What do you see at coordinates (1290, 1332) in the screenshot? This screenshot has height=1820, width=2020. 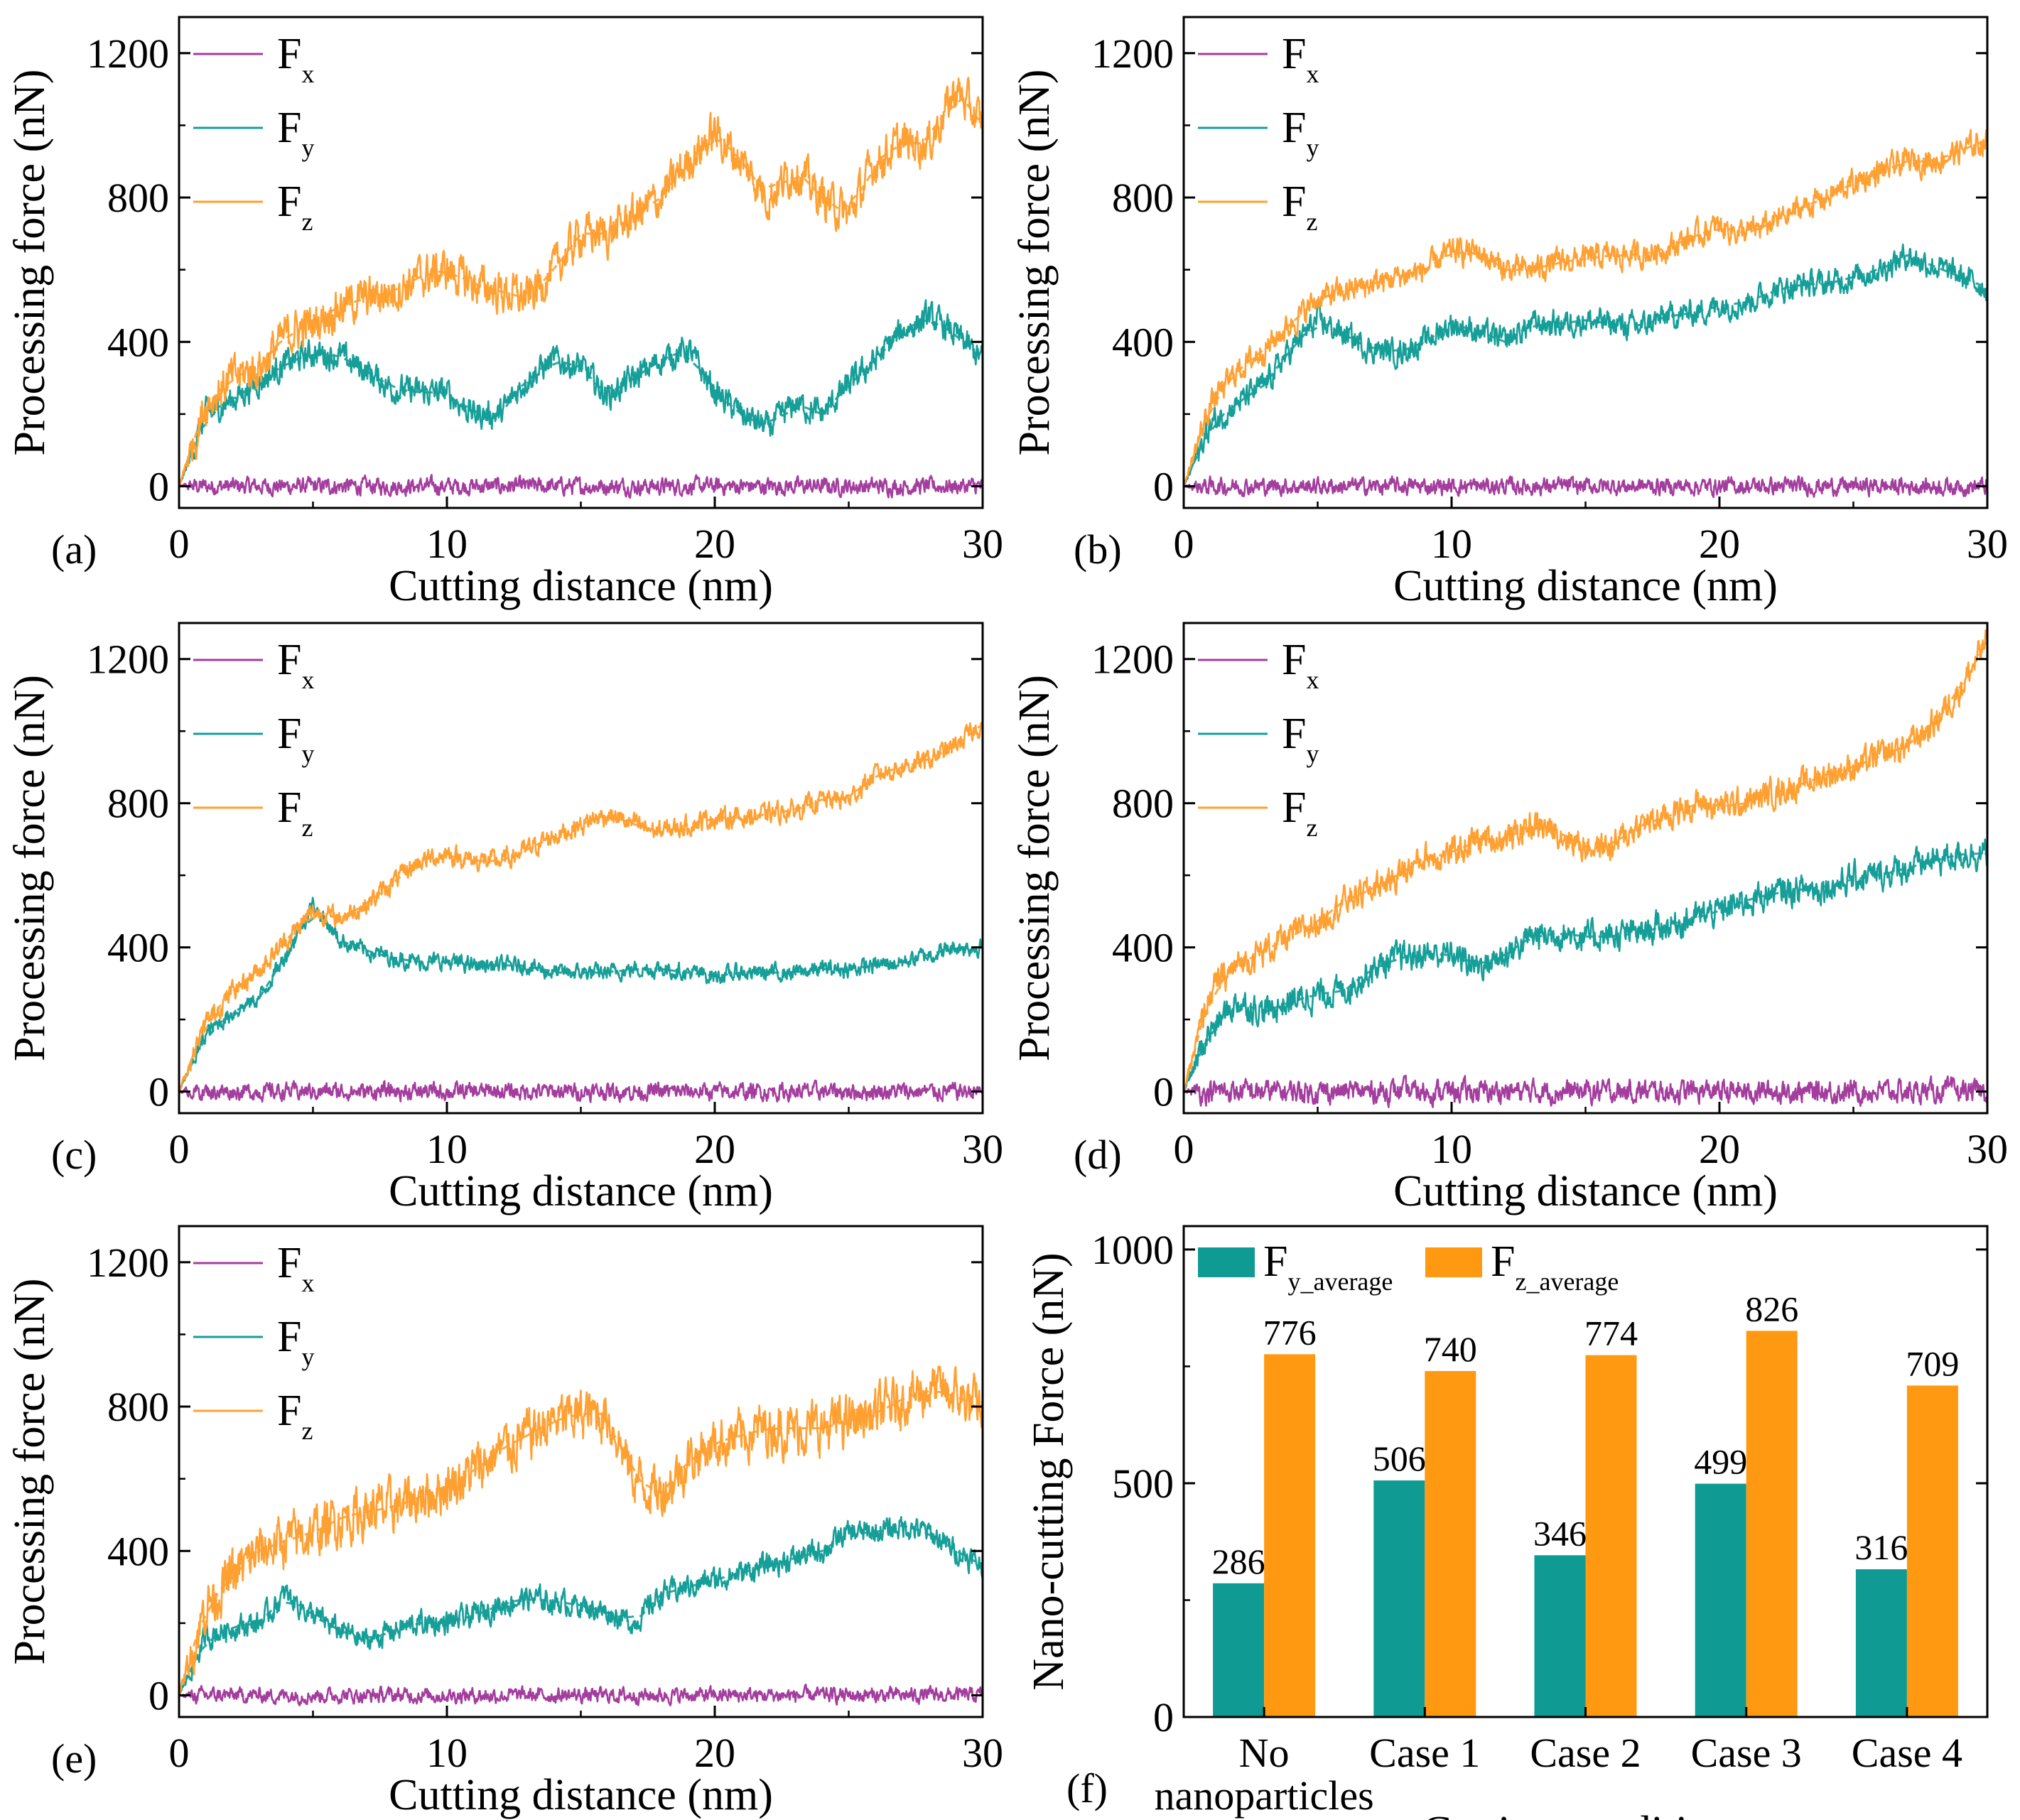 I see `bar-value-label: 776` at bounding box center [1290, 1332].